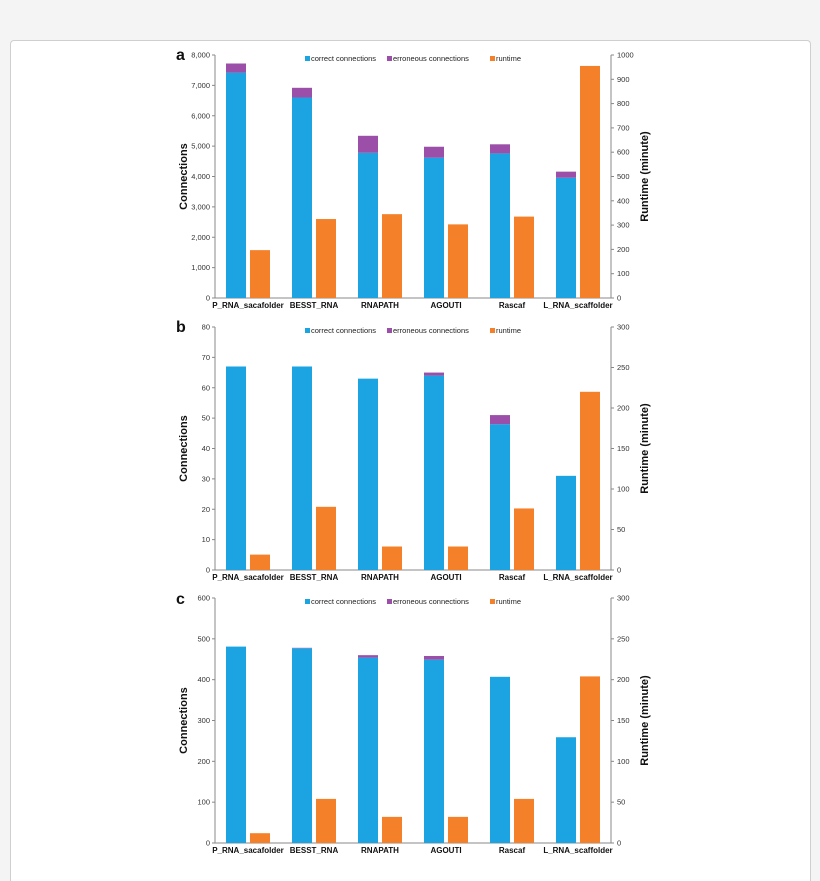 This screenshot has height=881, width=820. What do you see at coordinates (203, 802) in the screenshot?
I see `y-tick-label-left: 100` at bounding box center [203, 802].